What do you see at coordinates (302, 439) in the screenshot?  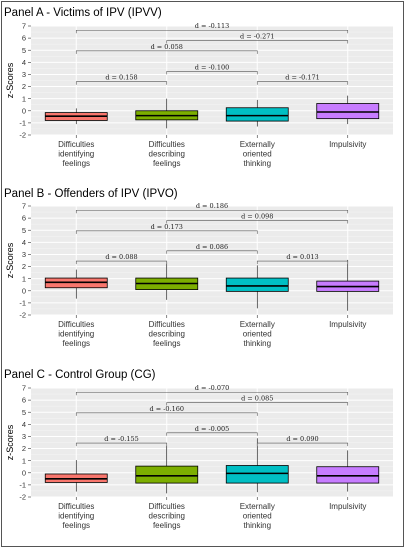 I see `effect-size-label: d = 0.090` at bounding box center [302, 439].